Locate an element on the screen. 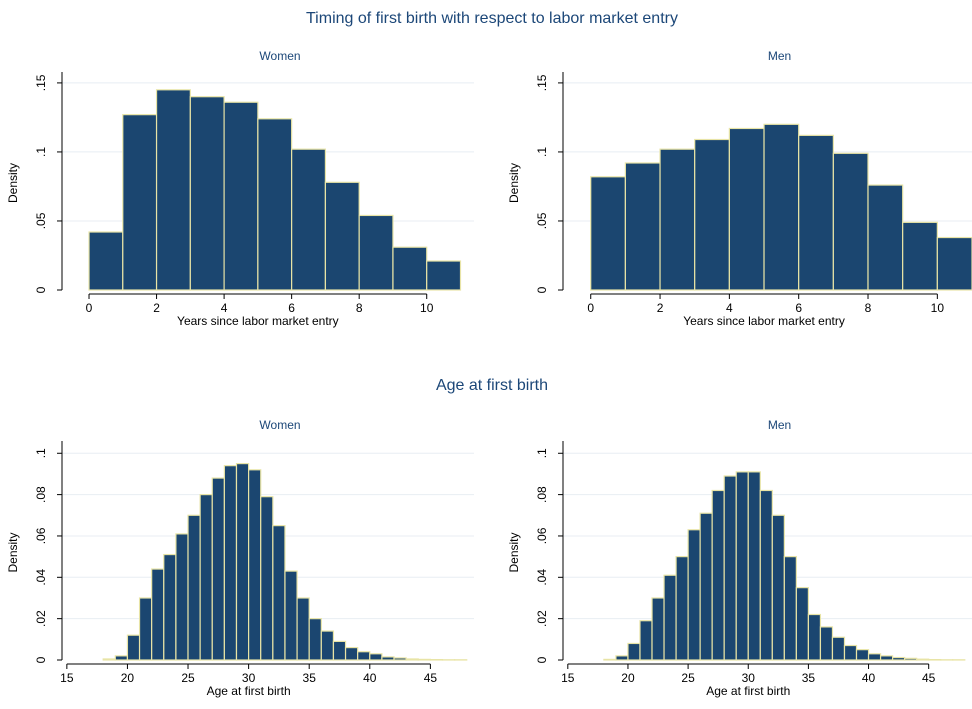  x-tick-label: 0 is located at coordinates (89, 308).